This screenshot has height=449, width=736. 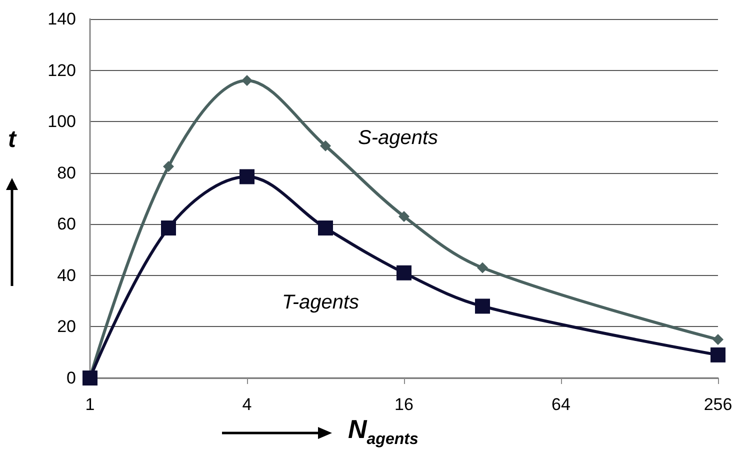 What do you see at coordinates (62, 19) in the screenshot?
I see `y-tick-label: 140` at bounding box center [62, 19].